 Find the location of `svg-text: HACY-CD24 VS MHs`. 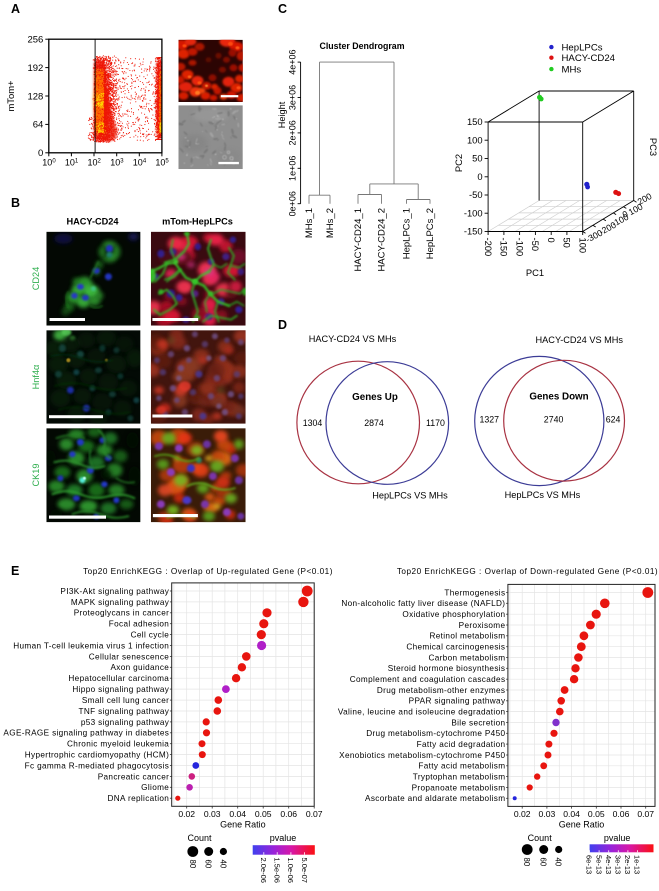

svg-text: HACY-CD24 VS MHs is located at coordinates (580, 340).